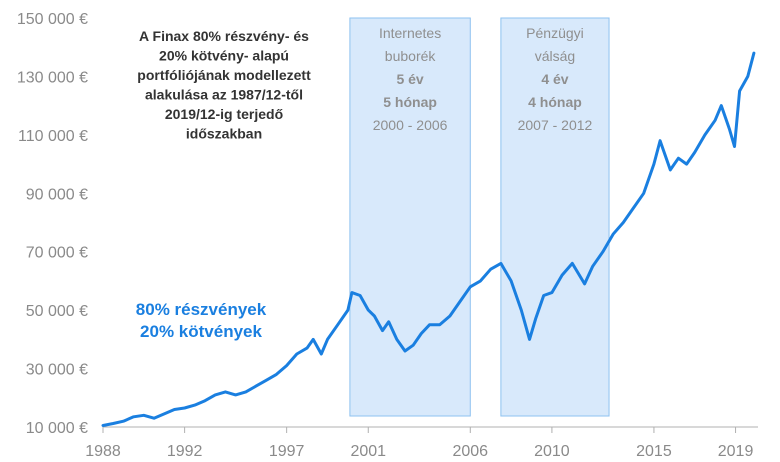 The height and width of the screenshot is (462, 780). I want to click on y-tick-label: 50 000 €, so click(57, 311).